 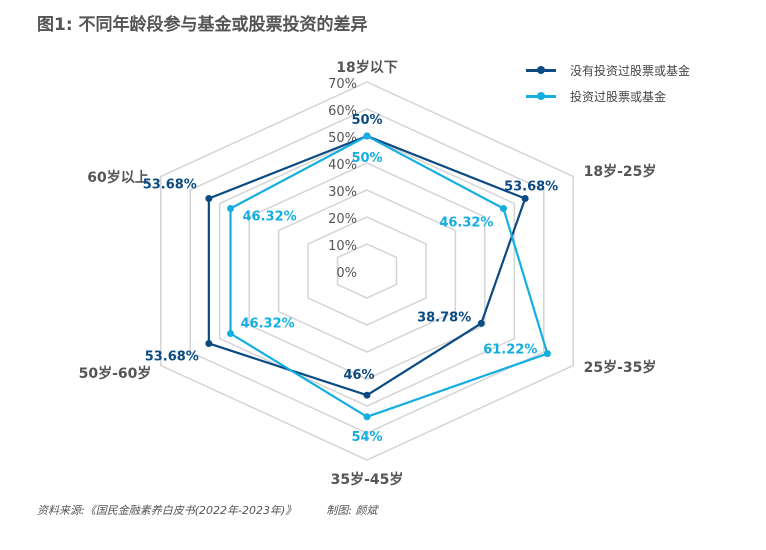 What do you see at coordinates (342, 165) in the screenshot?
I see `tick-label: 40%` at bounding box center [342, 165].